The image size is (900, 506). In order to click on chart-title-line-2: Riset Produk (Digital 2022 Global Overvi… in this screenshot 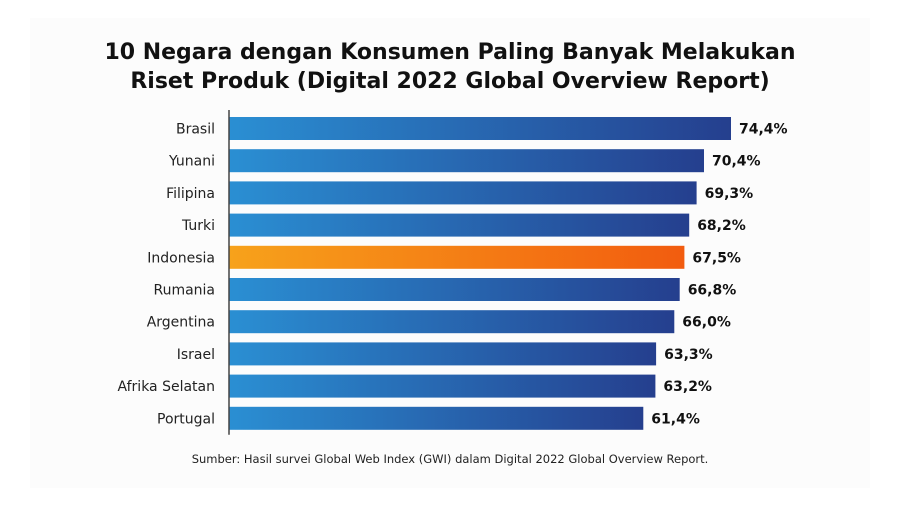, I will do `click(450, 81)`.